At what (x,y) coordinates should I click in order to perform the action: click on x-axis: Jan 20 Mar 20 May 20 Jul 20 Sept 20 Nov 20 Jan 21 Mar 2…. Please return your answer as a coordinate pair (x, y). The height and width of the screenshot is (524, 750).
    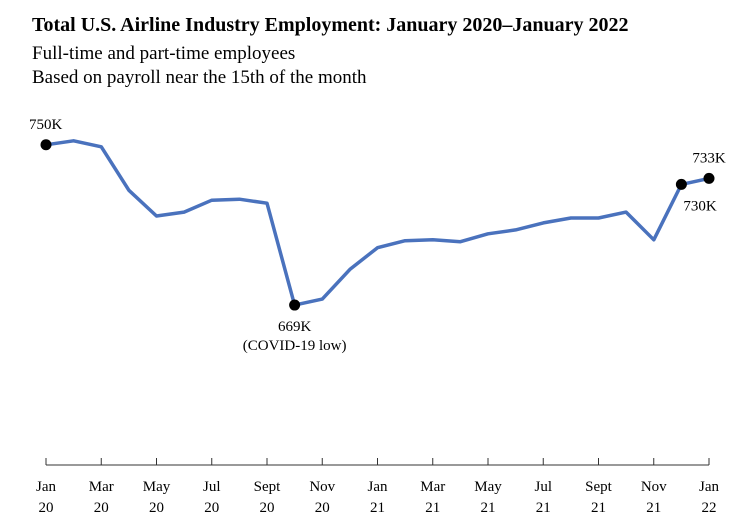
    Looking at the image, I should click on (377, 487).